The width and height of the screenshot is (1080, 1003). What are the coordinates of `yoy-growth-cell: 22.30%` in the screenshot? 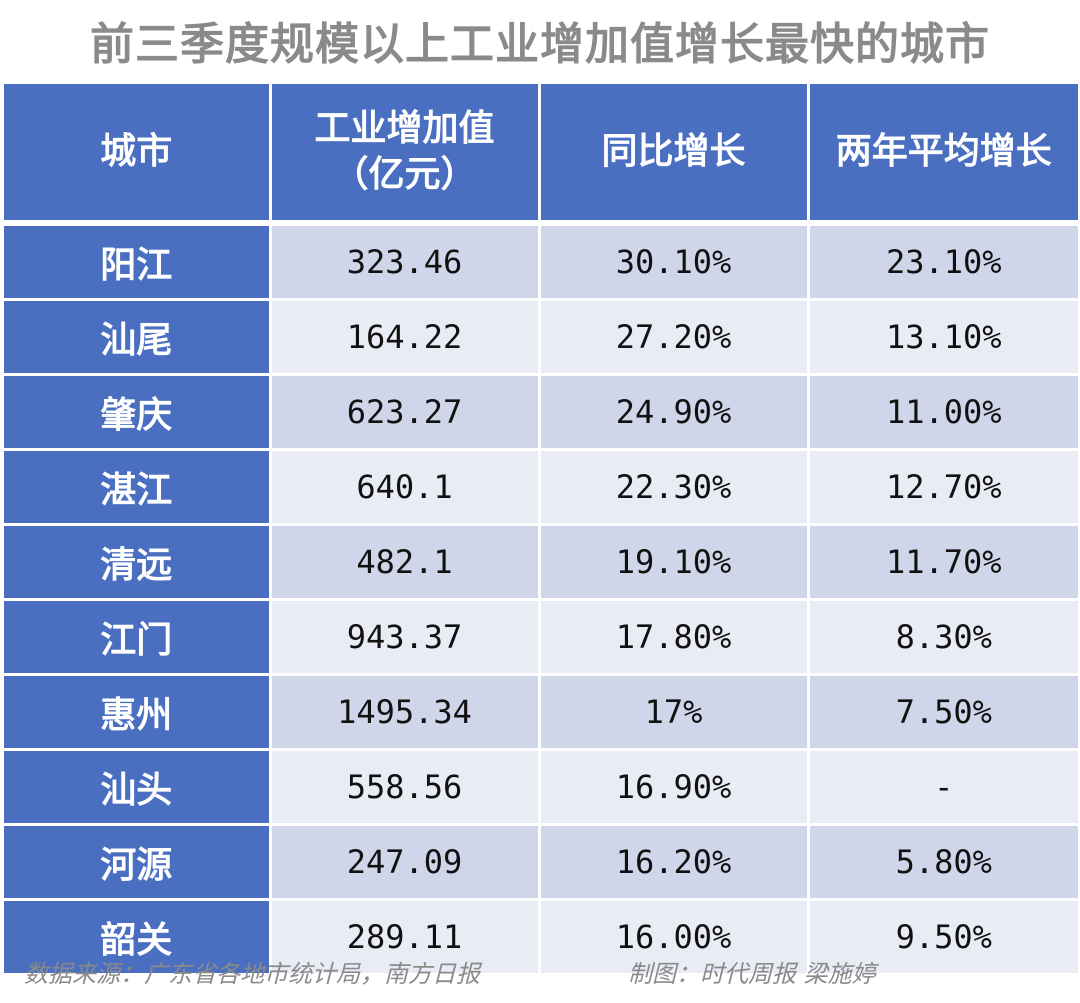 It's located at (674, 487).